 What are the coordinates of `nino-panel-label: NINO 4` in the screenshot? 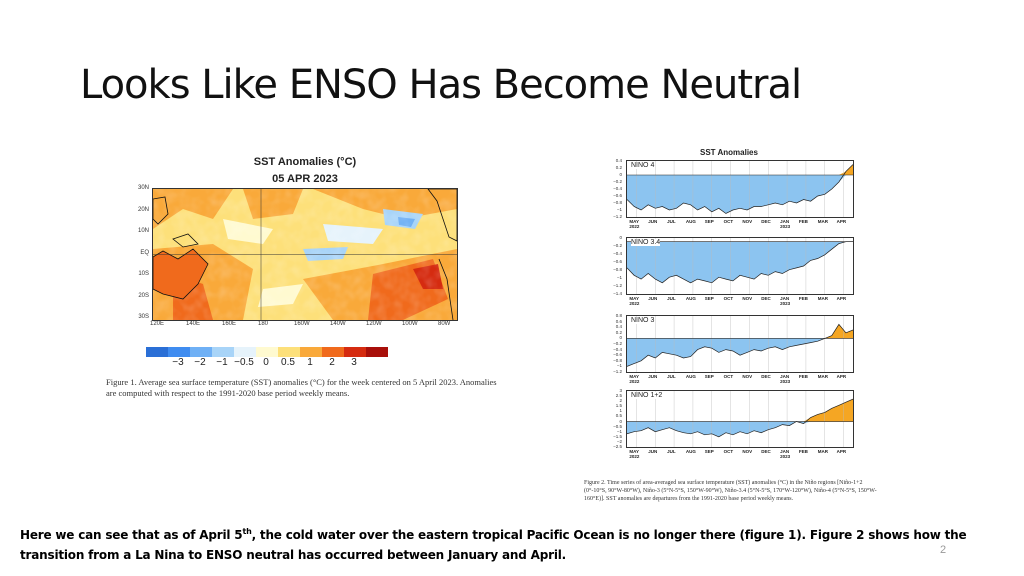 It's located at (643, 165).